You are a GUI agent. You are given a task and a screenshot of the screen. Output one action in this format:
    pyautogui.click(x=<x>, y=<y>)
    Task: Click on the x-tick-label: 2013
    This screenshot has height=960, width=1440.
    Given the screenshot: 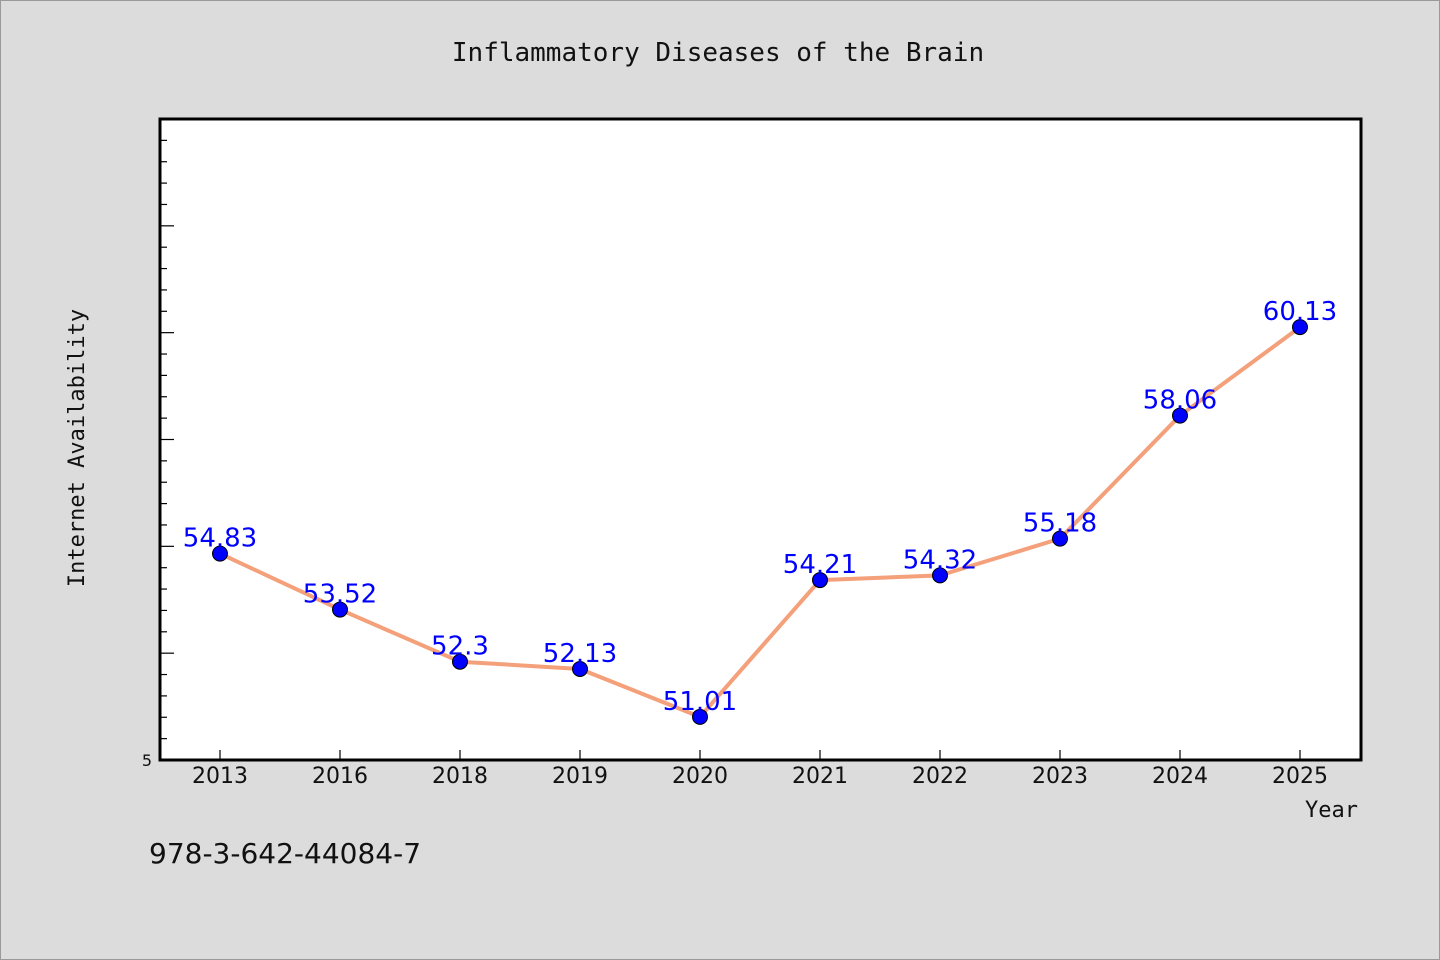 What is the action you would take?
    pyautogui.click(x=220, y=776)
    